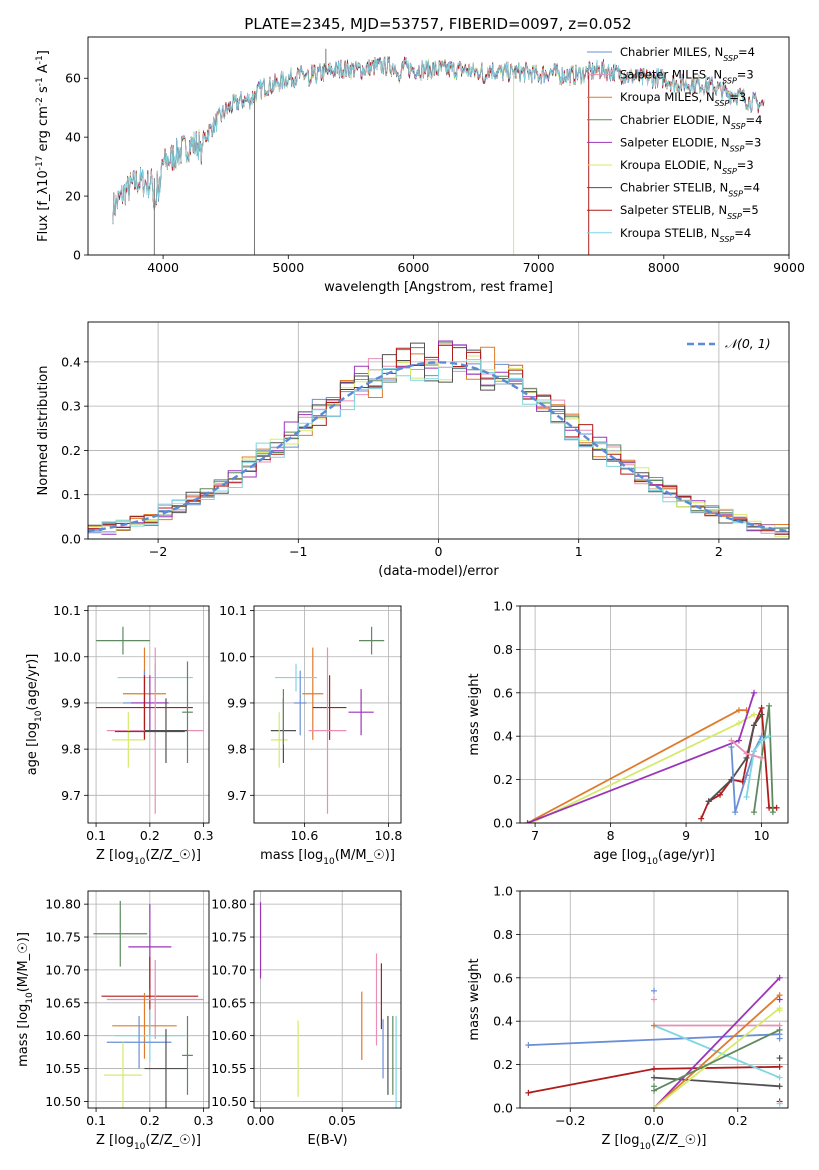 Image resolution: width=819 pixels, height=1170 pixels. What do you see at coordinates (43, 146) in the screenshot?
I see `y-axis-label: Flux [f_λ10-17 erg cm-2 s-1 A-1]` at bounding box center [43, 146].